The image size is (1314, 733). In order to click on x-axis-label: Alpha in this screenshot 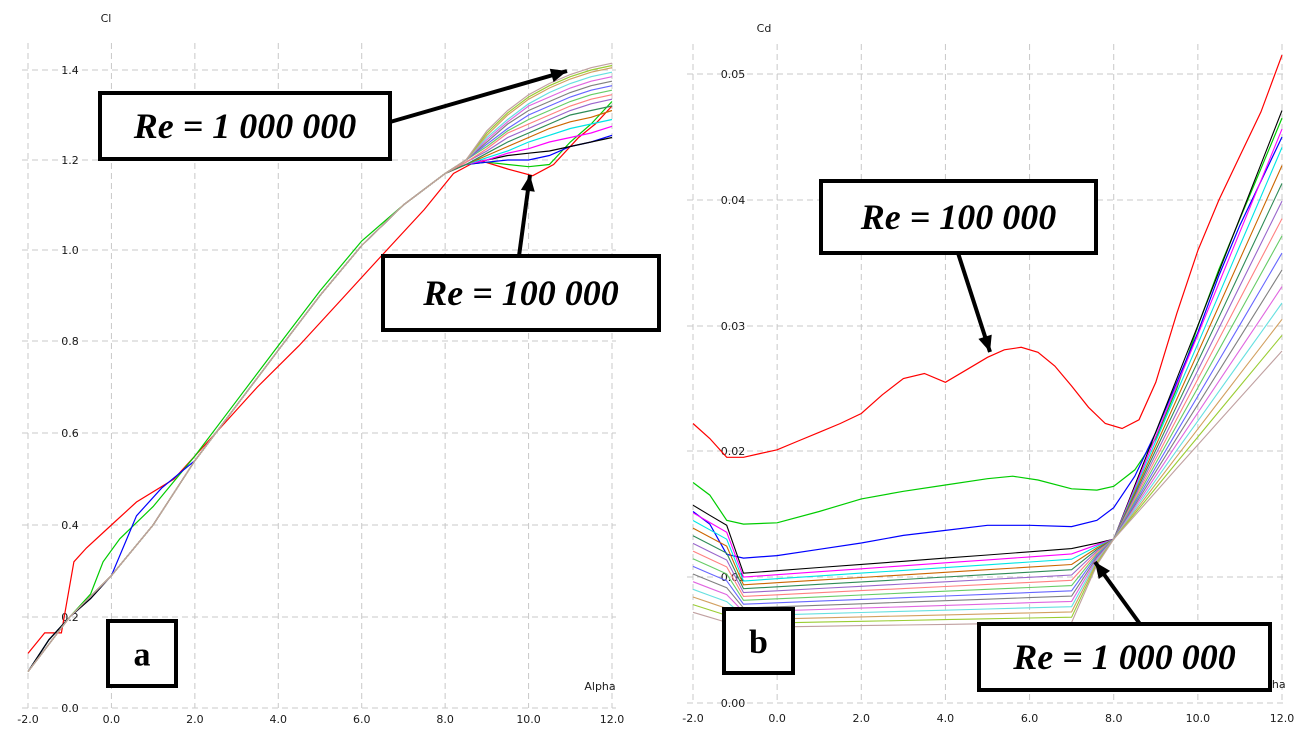, I will do `click(599, 686)`.